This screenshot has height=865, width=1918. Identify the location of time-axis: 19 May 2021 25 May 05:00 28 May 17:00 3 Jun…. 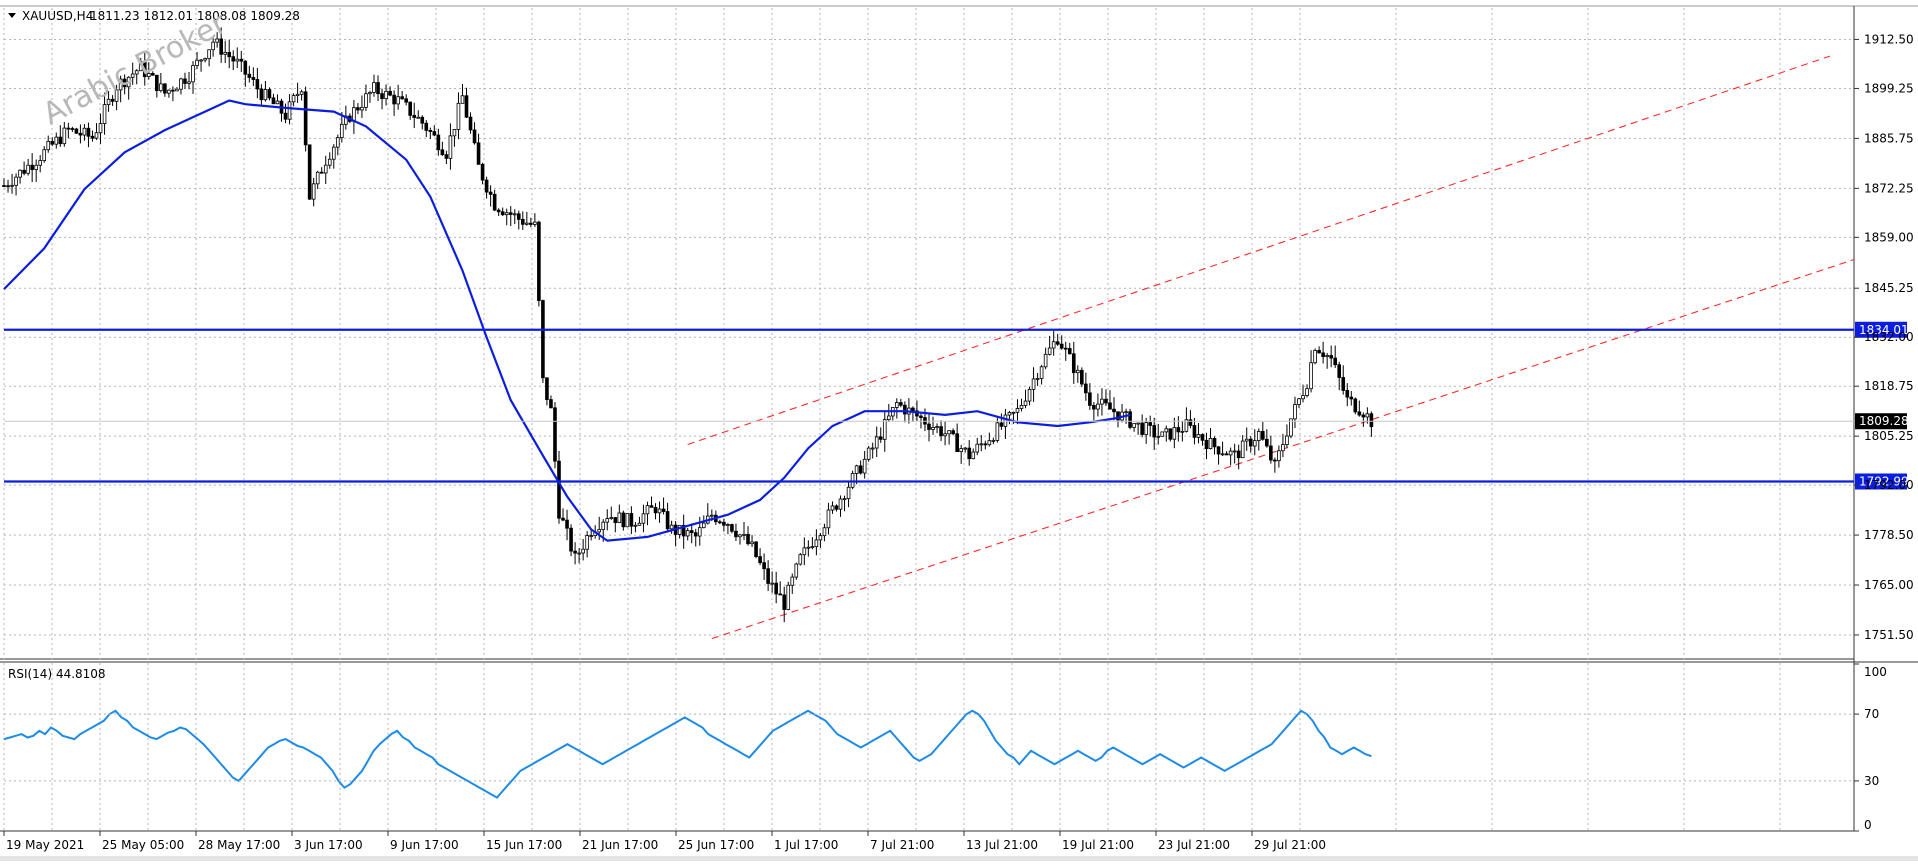
(664, 841).